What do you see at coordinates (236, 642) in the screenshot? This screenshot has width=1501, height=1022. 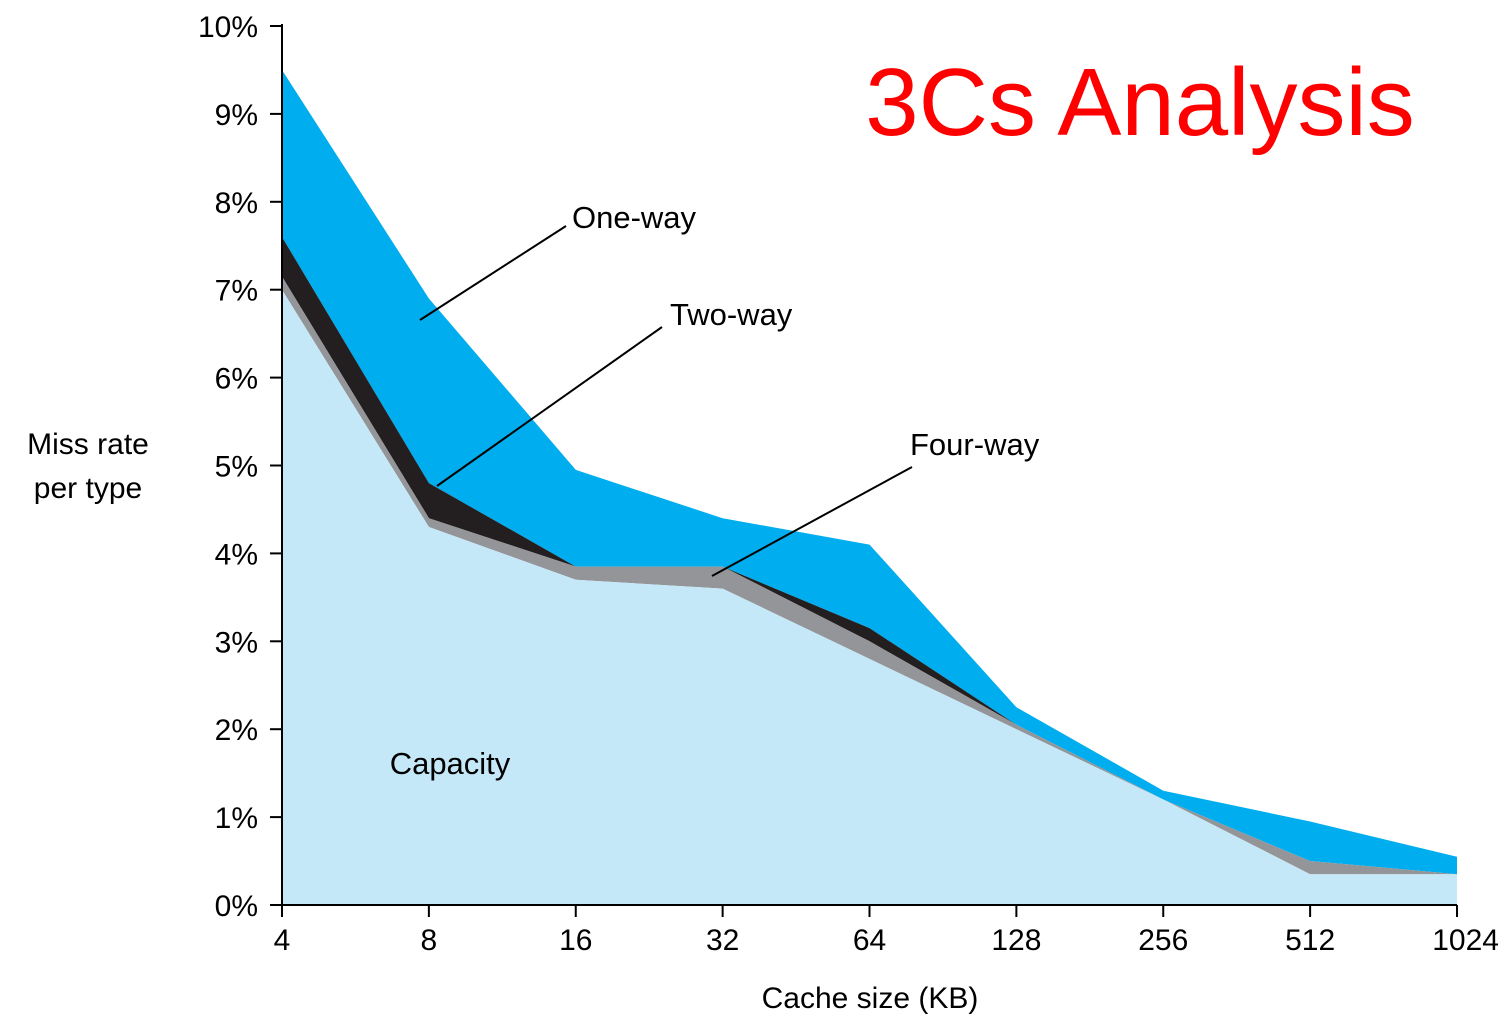 I see `y-tick-label: 3%` at bounding box center [236, 642].